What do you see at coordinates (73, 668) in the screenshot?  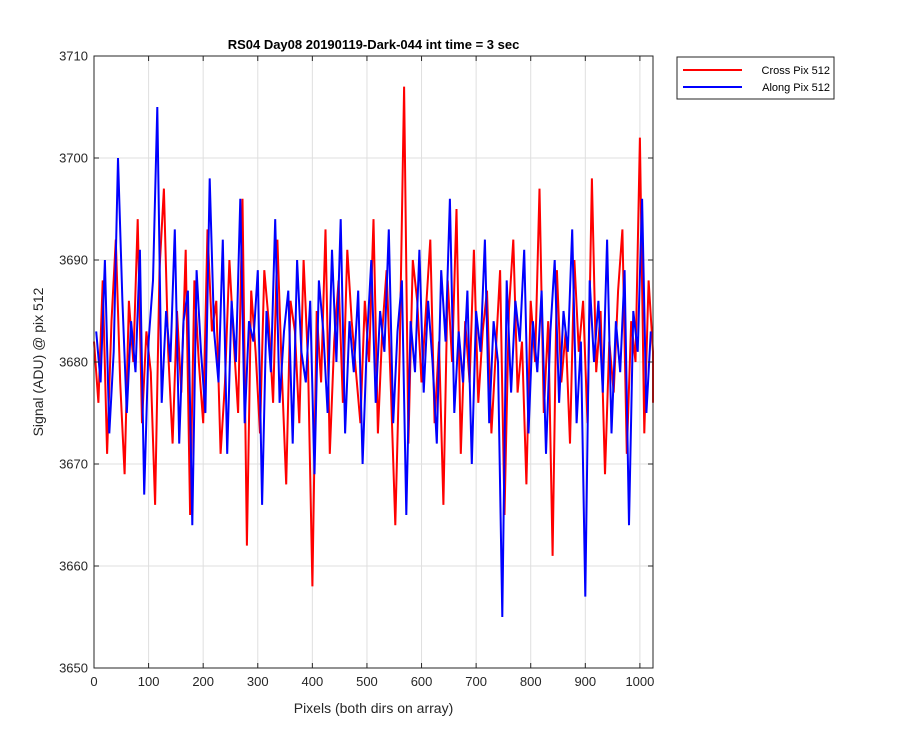 I see `y-tick-label: 3650` at bounding box center [73, 668].